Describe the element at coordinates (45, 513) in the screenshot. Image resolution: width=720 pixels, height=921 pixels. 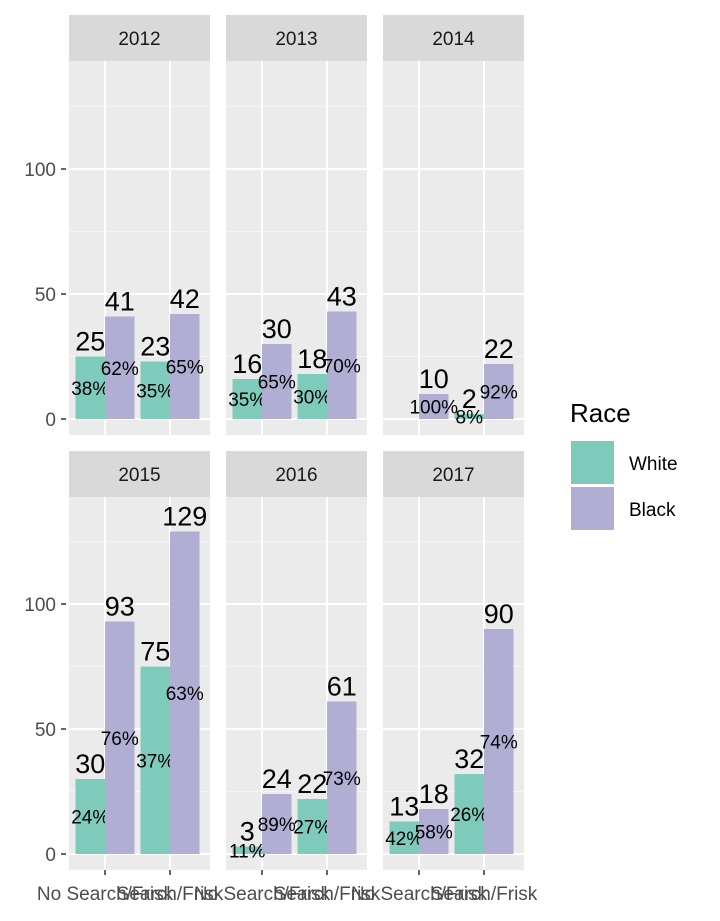
I see `y-axes: 0 50 100 0 50 100` at that location.